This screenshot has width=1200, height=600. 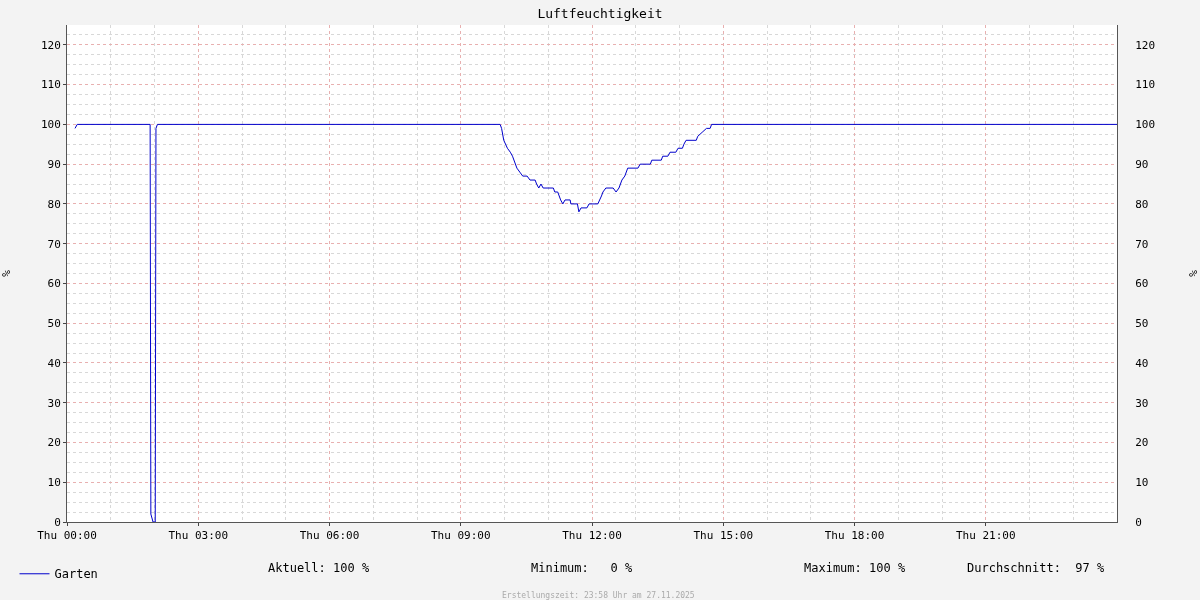 What do you see at coordinates (1145, 125) in the screenshot?
I see `y2-tick-label: 100` at bounding box center [1145, 125].